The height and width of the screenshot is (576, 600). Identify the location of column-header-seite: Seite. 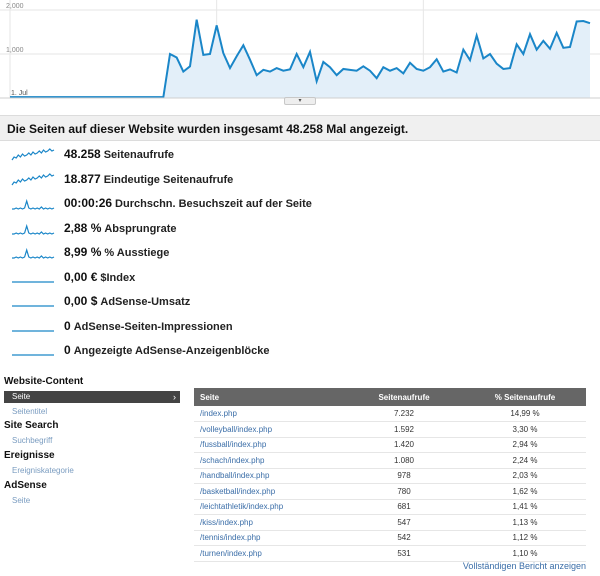
(269, 397).